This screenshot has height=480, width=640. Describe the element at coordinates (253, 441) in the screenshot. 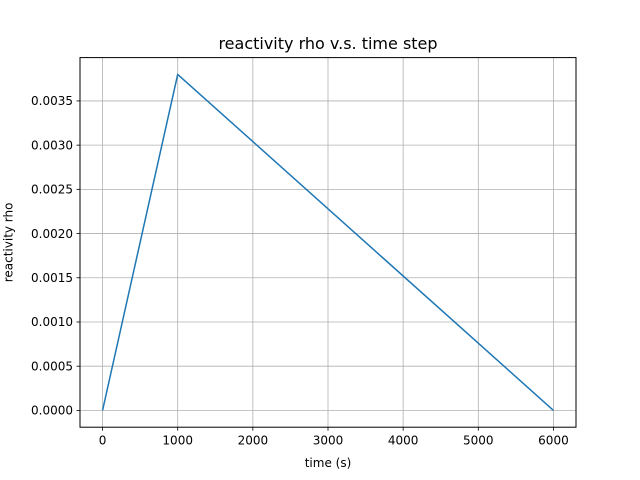

I see `x-tick-label: 2000` at that location.